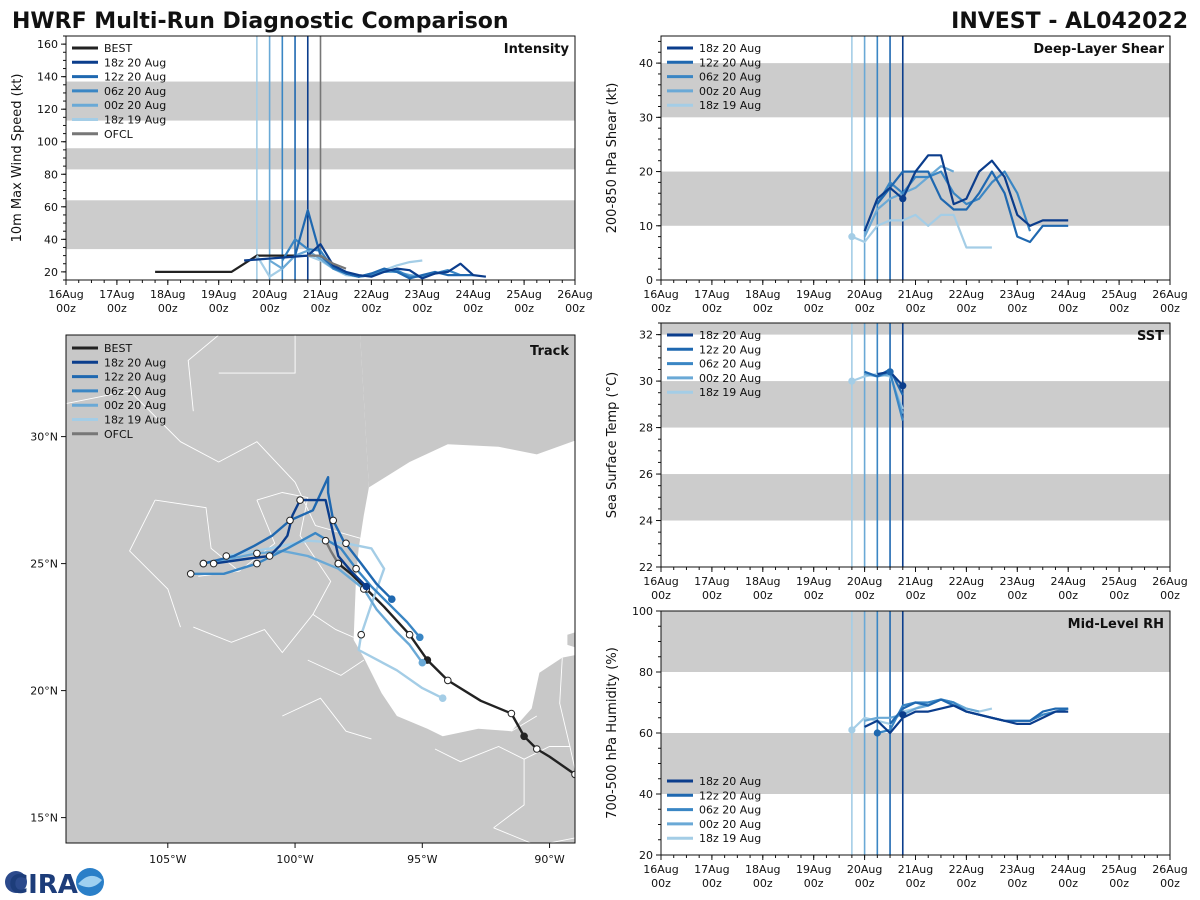 The width and height of the screenshot is (1200, 900). I want to click on track-ofcl, so click(332, 552).